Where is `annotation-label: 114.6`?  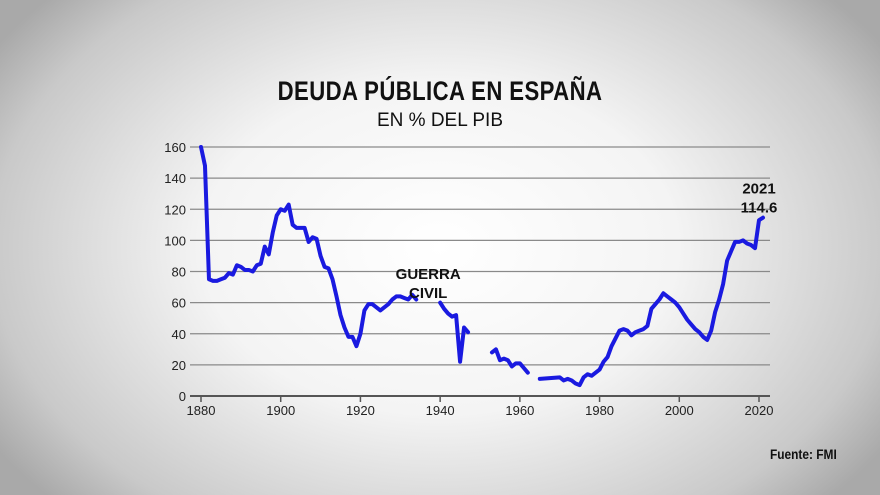 annotation-label: 114.6 is located at coordinates (759, 207).